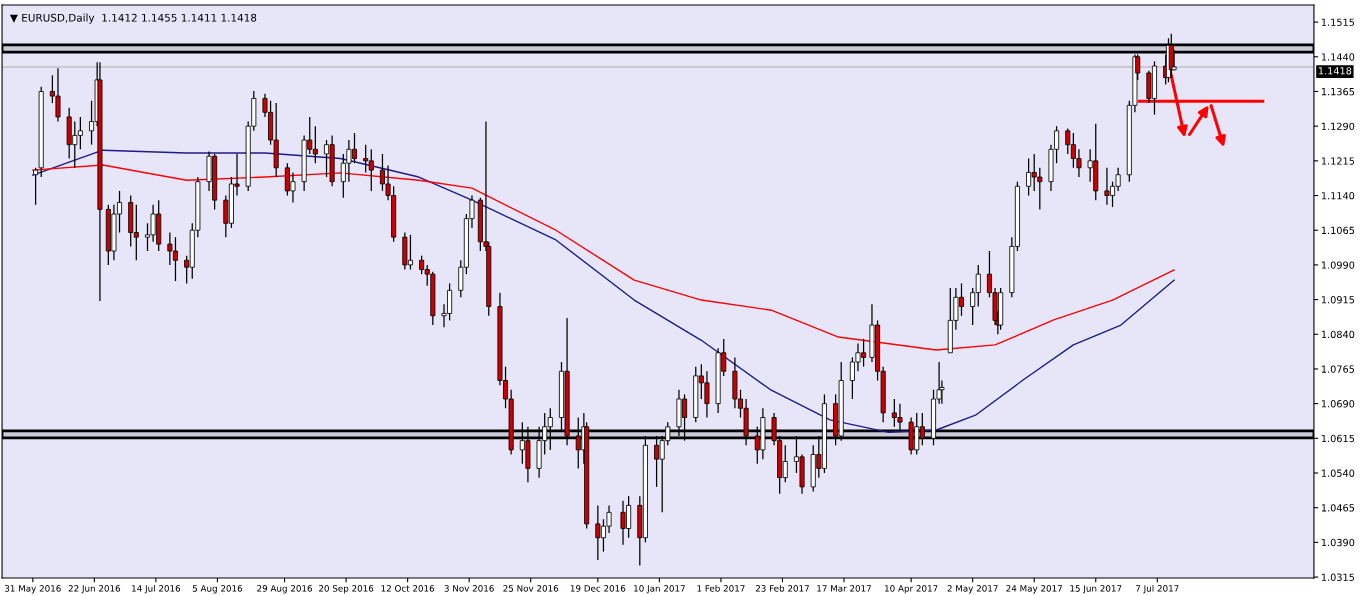  I want to click on y-tick-label: 1.0690, so click(1338, 404).